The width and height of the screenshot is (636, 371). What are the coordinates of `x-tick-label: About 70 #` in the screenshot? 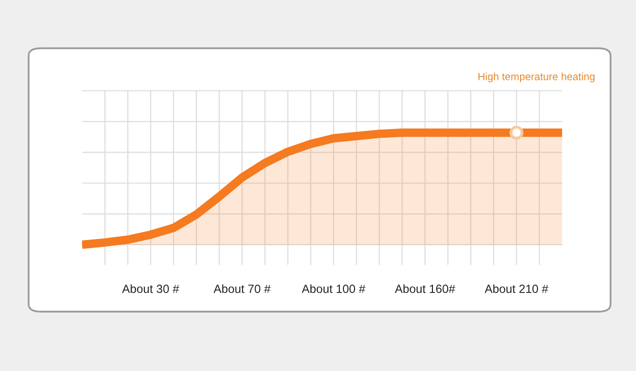 It's located at (242, 289).